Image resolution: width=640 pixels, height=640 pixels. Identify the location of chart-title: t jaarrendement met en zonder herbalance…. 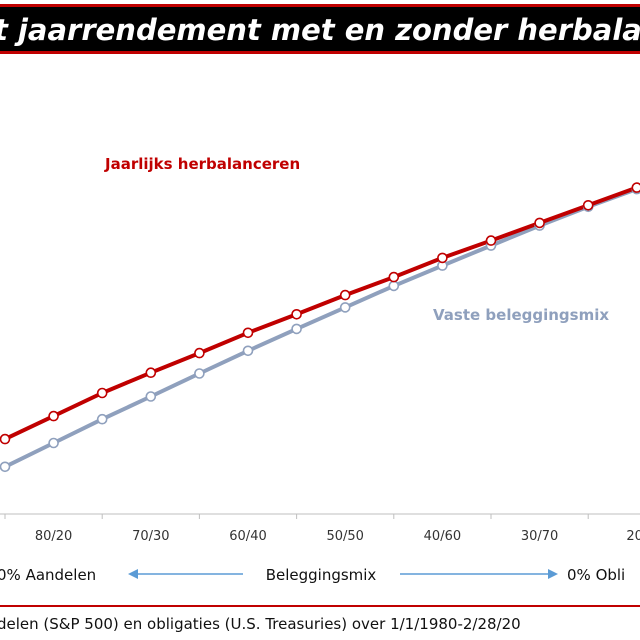
(320, 30).